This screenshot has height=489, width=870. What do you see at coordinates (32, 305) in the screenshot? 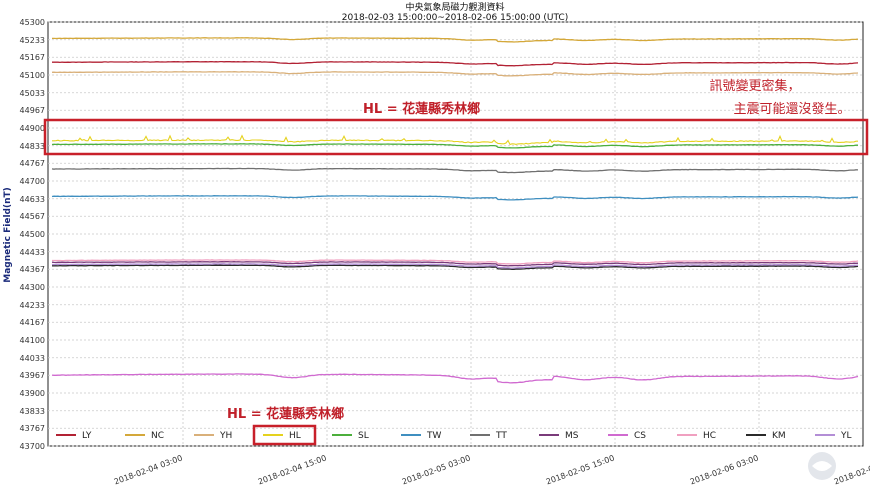
I see `y-tick-label: 44233` at bounding box center [32, 305].